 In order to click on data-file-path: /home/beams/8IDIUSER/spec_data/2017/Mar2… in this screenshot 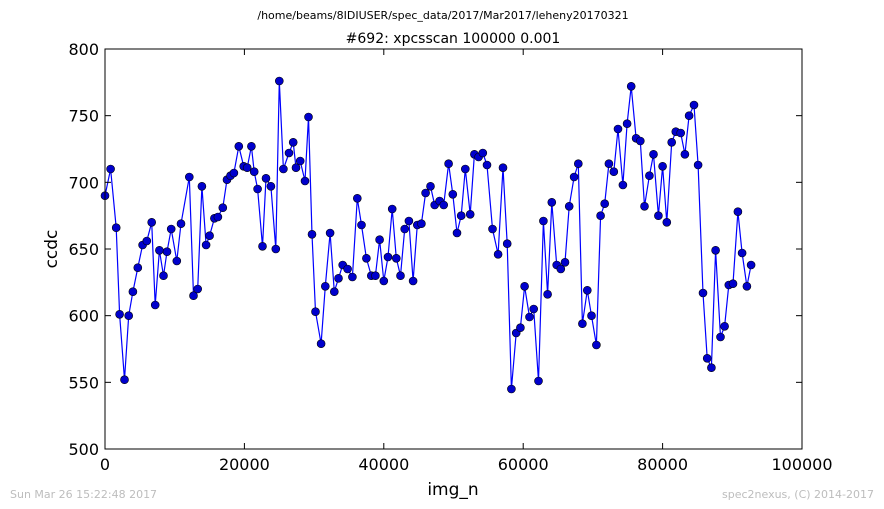, I will do `click(442, 15)`.